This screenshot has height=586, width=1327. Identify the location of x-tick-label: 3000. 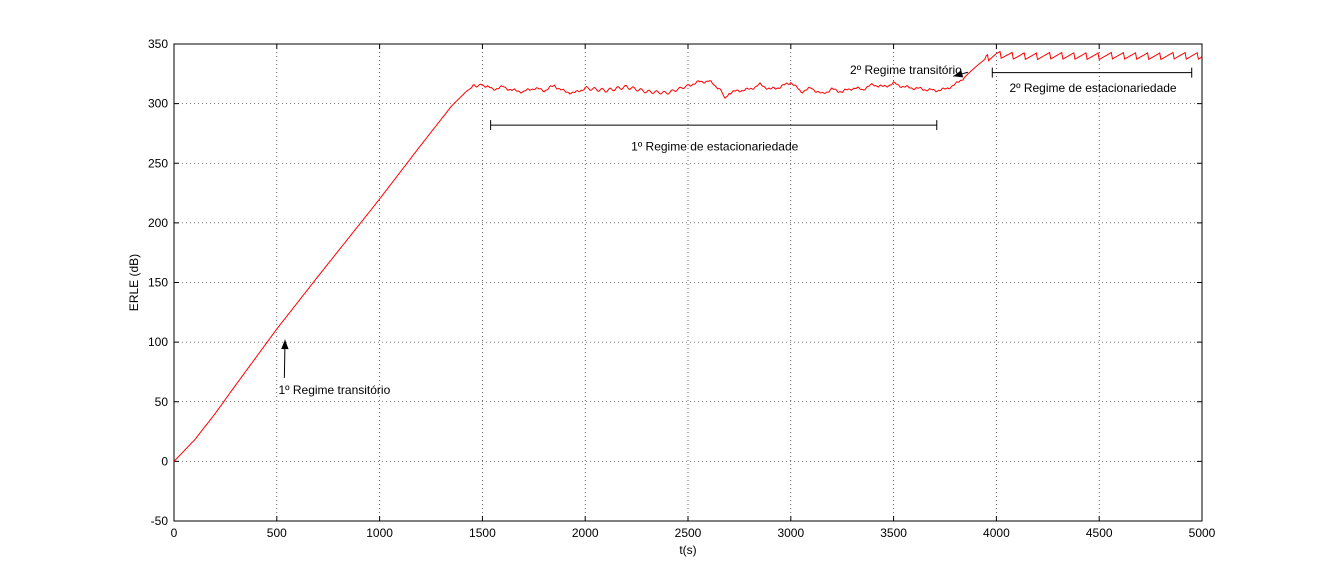
(790, 533).